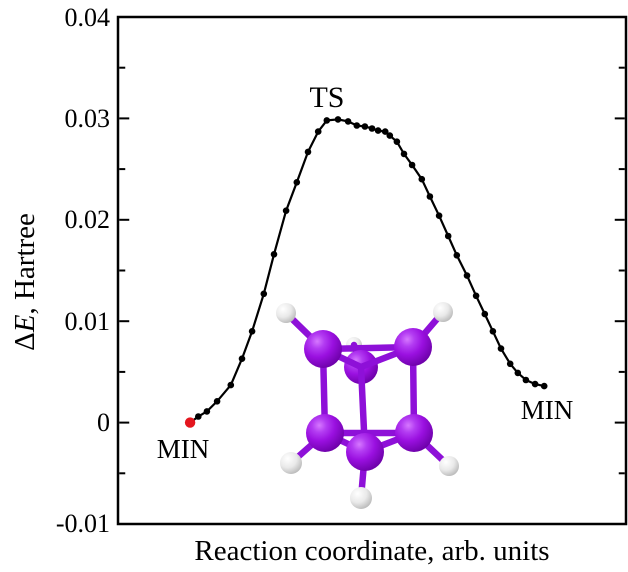 This screenshot has width=628, height=572. What do you see at coordinates (547, 410) in the screenshot?
I see `min-right-annotation: MIN` at bounding box center [547, 410].